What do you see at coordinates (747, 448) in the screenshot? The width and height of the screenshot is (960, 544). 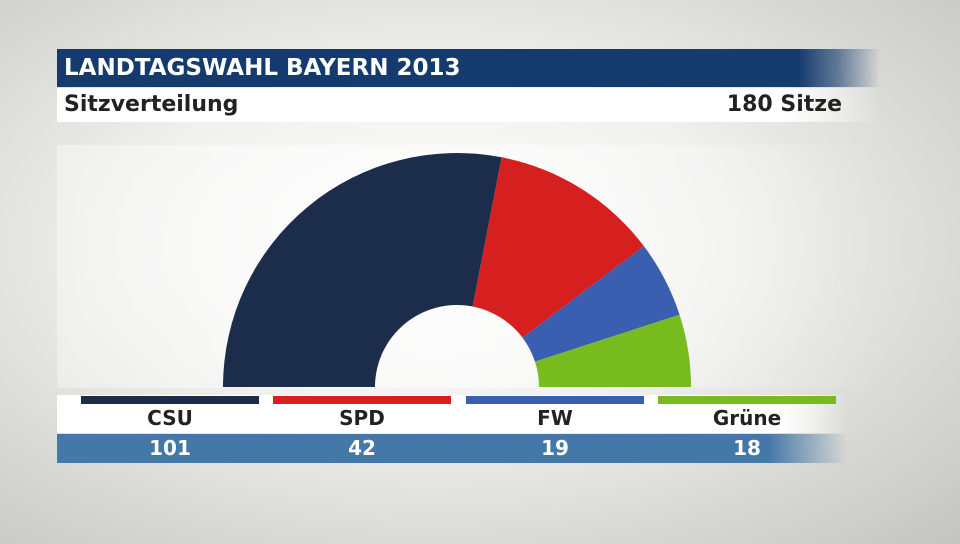 I see `seat-value-gr-ne: 18` at bounding box center [747, 448].